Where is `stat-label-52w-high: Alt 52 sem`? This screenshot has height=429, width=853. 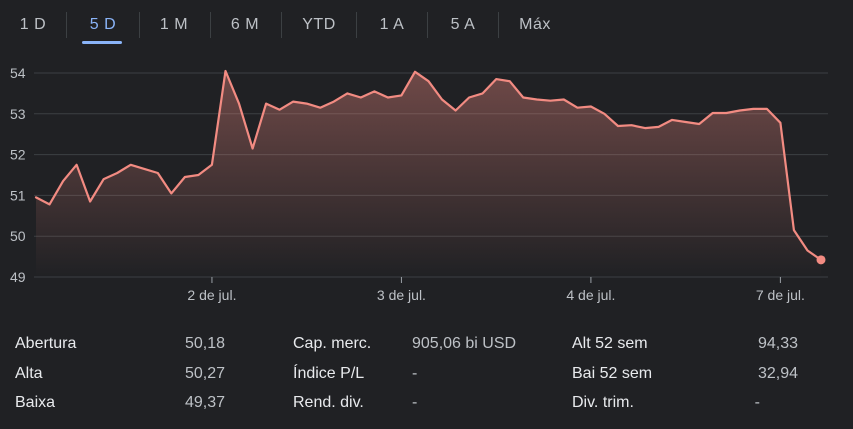 stat-label-52w-high: Alt 52 sem is located at coordinates (610, 343).